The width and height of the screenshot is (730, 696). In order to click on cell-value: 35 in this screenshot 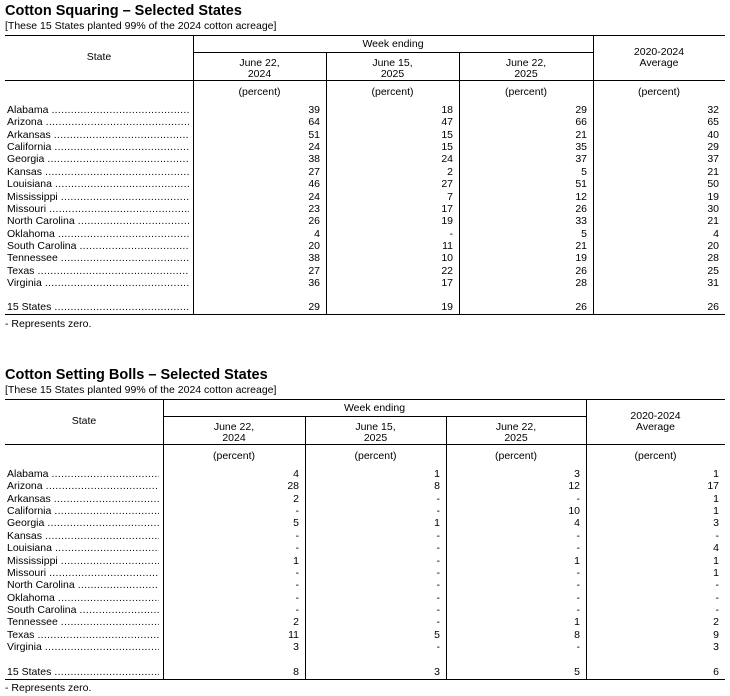, I will do `click(581, 147)`.